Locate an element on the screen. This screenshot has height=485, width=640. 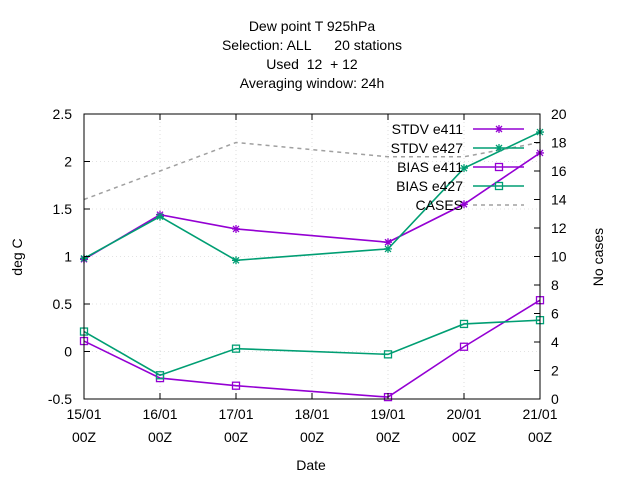
legend-label: STDV e411 is located at coordinates (428, 129).